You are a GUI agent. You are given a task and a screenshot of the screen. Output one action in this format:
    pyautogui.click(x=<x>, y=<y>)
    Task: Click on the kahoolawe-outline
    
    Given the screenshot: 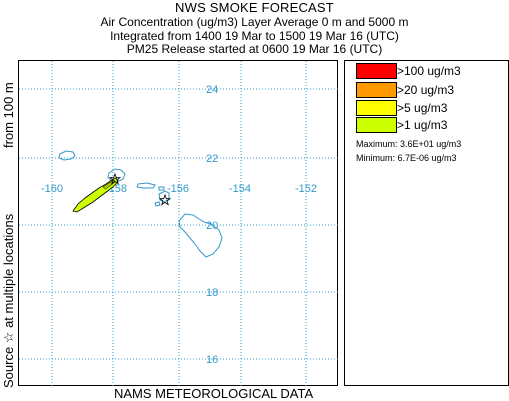 What is the action you would take?
    pyautogui.click(x=157, y=204)
    